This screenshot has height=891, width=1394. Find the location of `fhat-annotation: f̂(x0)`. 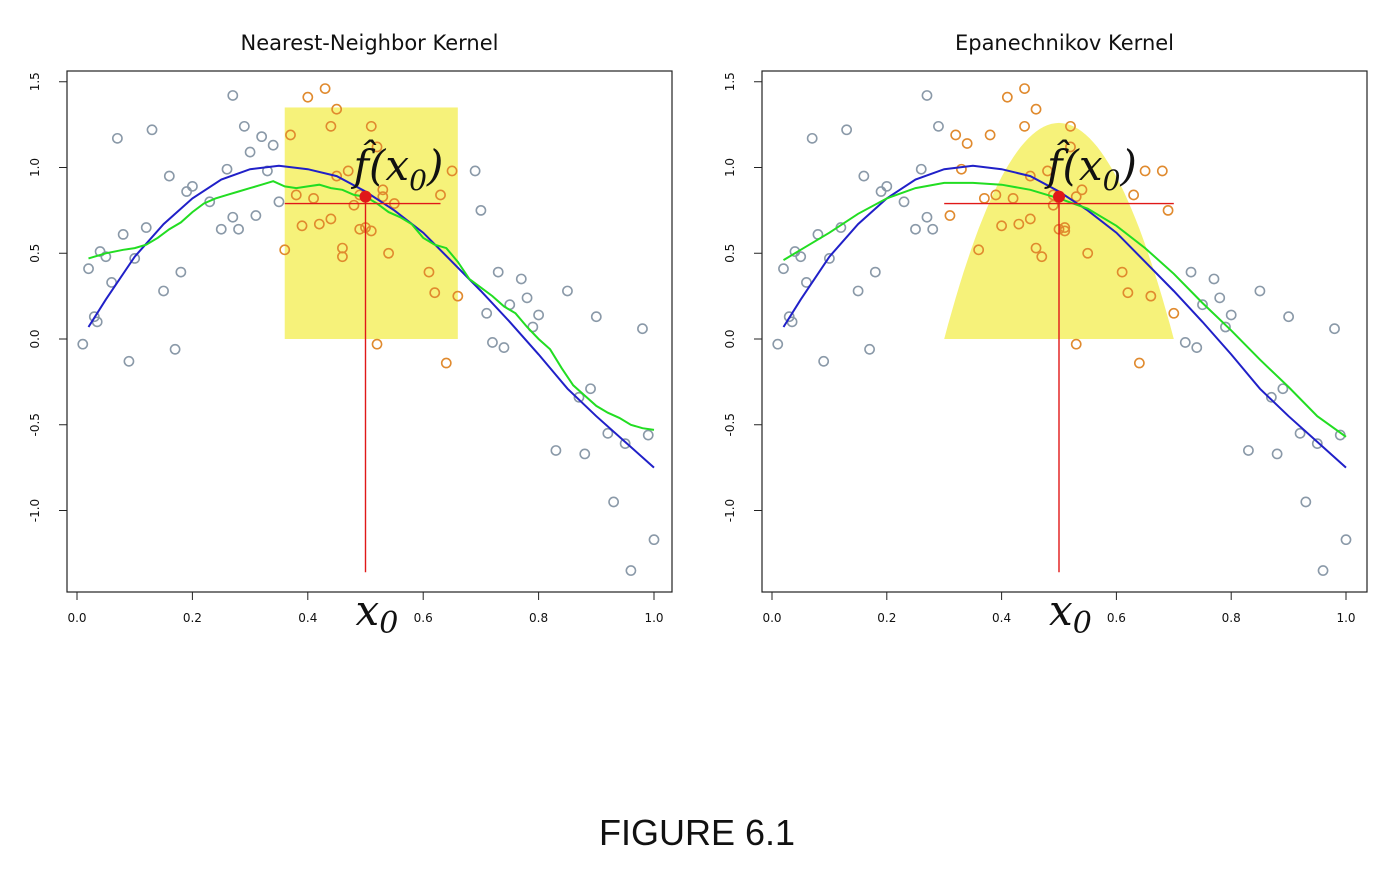

fhat-annotation: f̂(x0) is located at coordinates (1090, 167).